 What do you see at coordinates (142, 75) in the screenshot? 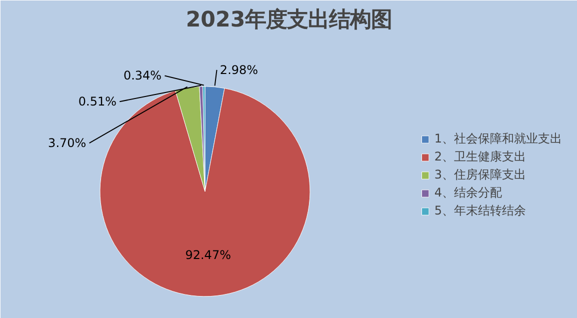
I see `data-label: 0.34%` at bounding box center [142, 75].